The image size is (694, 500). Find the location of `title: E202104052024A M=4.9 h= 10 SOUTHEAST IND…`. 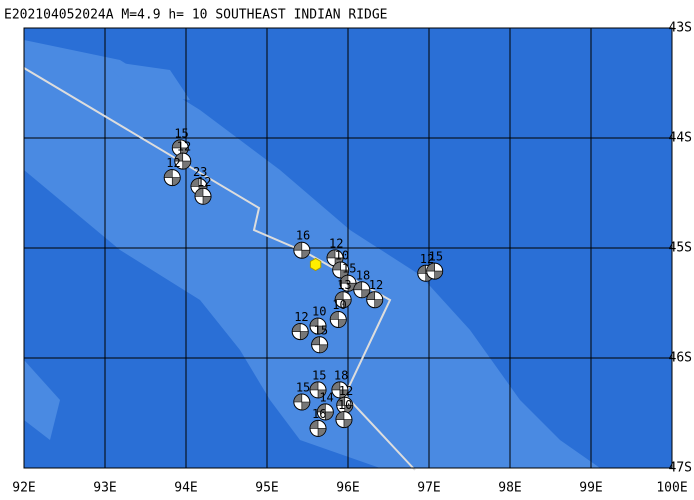

title: E202104052024A M=4.9 h= 10 SOUTHEAST IND… is located at coordinates (196, 15).